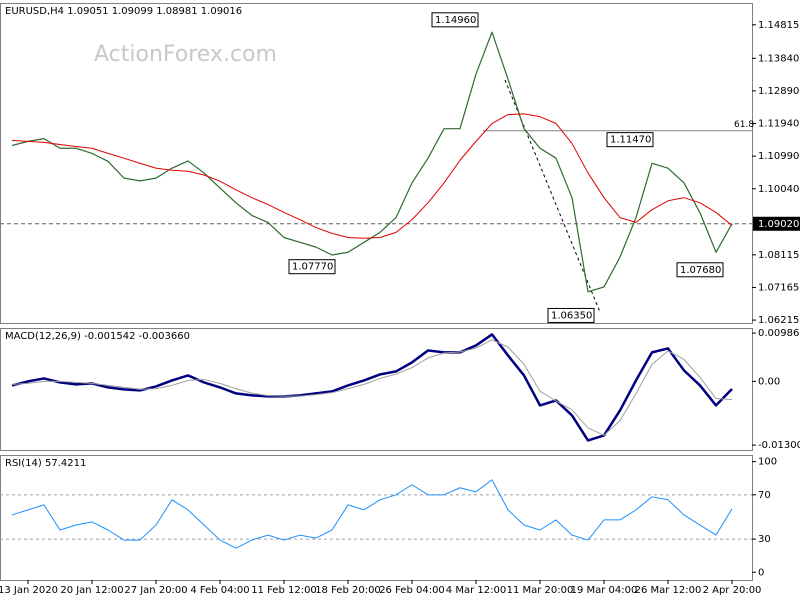 The width and height of the screenshot is (800, 600). What do you see at coordinates (778, 25) in the screenshot?
I see `y-tick-label: 1.14815` at bounding box center [778, 25].